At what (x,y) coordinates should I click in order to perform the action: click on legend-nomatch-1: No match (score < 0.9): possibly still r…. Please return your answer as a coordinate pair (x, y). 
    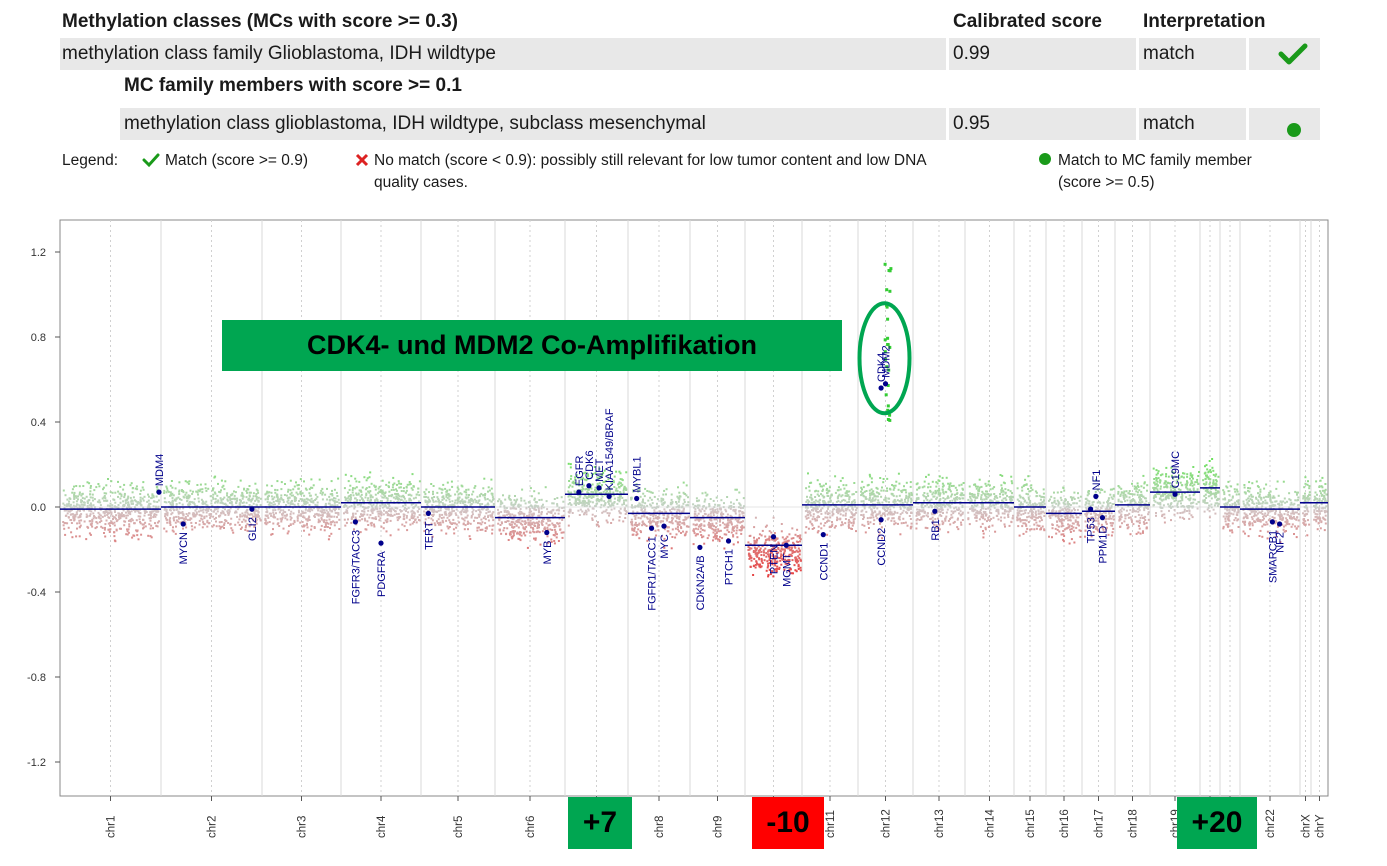
    Looking at the image, I should click on (650, 161).